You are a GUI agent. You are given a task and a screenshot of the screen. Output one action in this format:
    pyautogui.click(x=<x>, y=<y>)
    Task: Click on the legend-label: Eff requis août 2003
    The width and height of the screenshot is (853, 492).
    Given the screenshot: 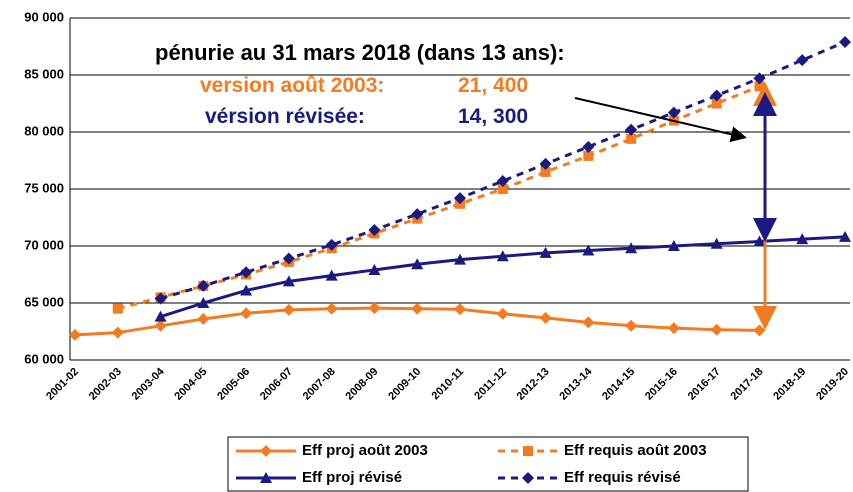 What is the action you would take?
    pyautogui.click(x=635, y=450)
    